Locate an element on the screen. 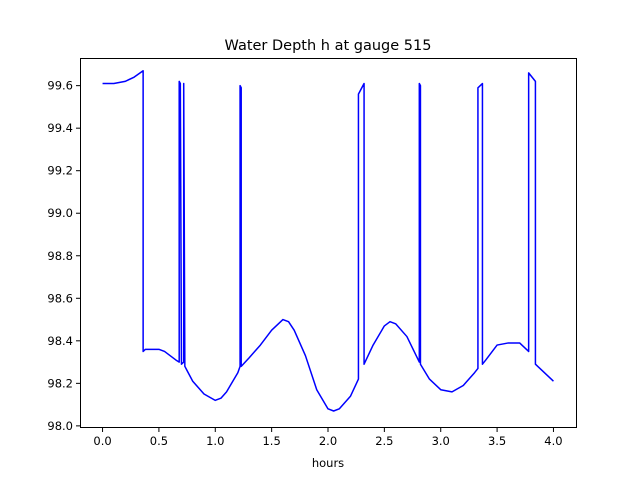 Image resolution: width=640 pixels, height=480 pixels. x-tick-label: 0.5 is located at coordinates (159, 441).